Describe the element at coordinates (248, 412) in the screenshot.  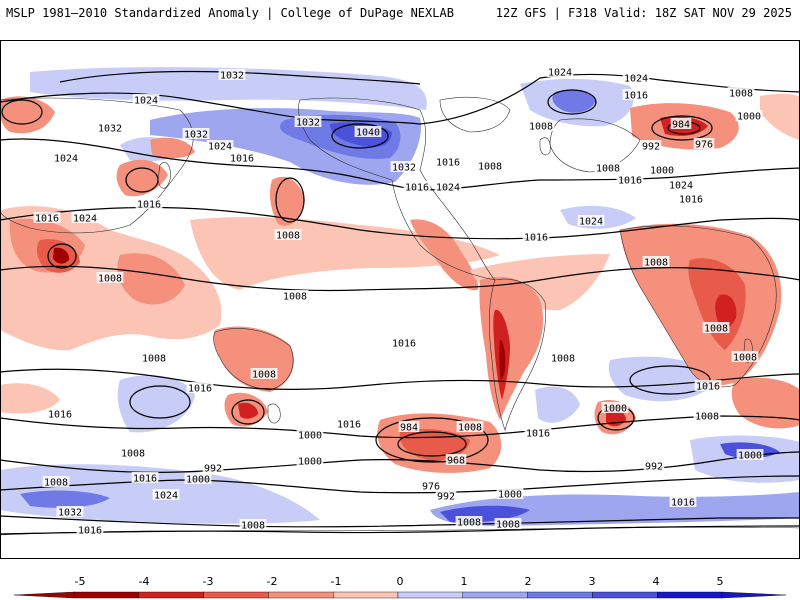
I see `isobar-low-tasman` at that location.